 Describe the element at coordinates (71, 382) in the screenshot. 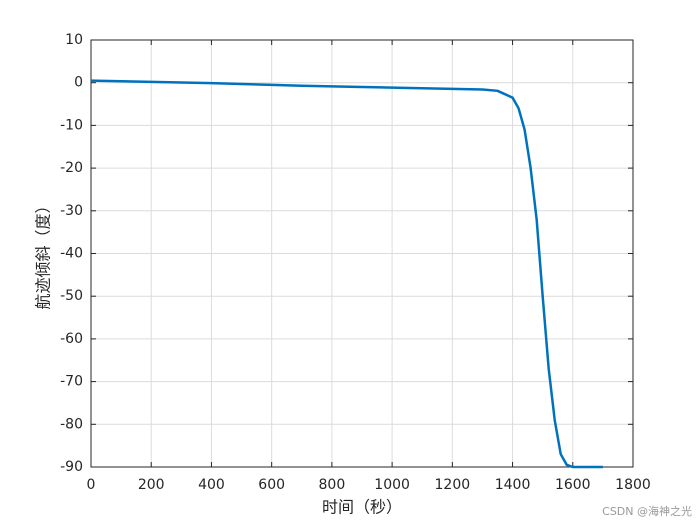

I see `y-tick-label: -70` at that location.